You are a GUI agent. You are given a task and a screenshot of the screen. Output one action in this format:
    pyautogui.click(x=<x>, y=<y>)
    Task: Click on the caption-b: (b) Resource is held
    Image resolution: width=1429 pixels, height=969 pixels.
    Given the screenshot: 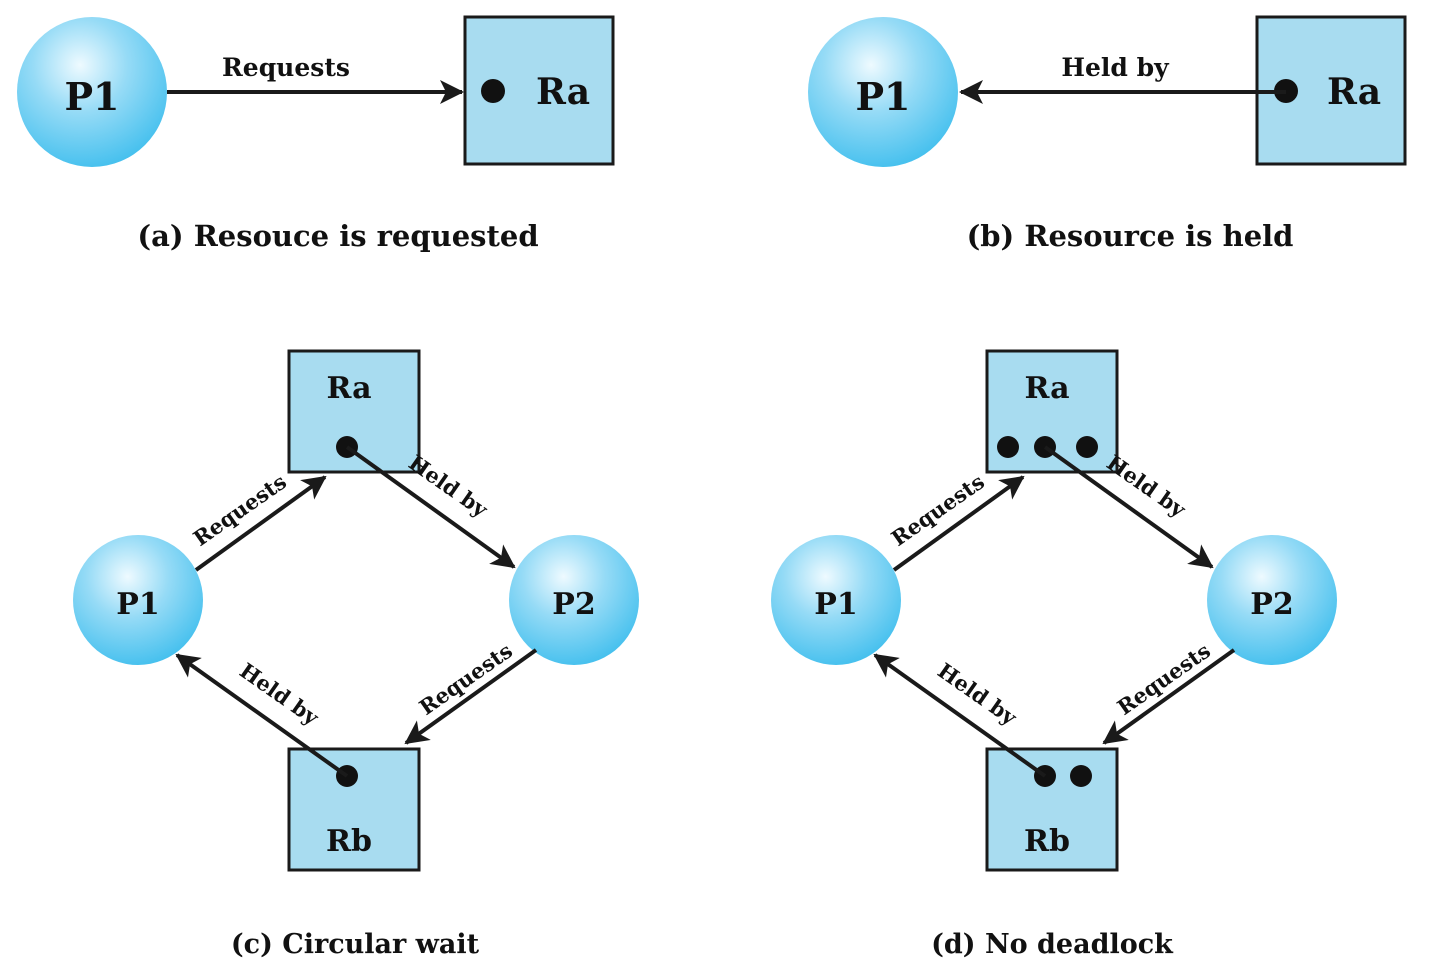 What is the action you would take?
    pyautogui.click(x=1130, y=236)
    